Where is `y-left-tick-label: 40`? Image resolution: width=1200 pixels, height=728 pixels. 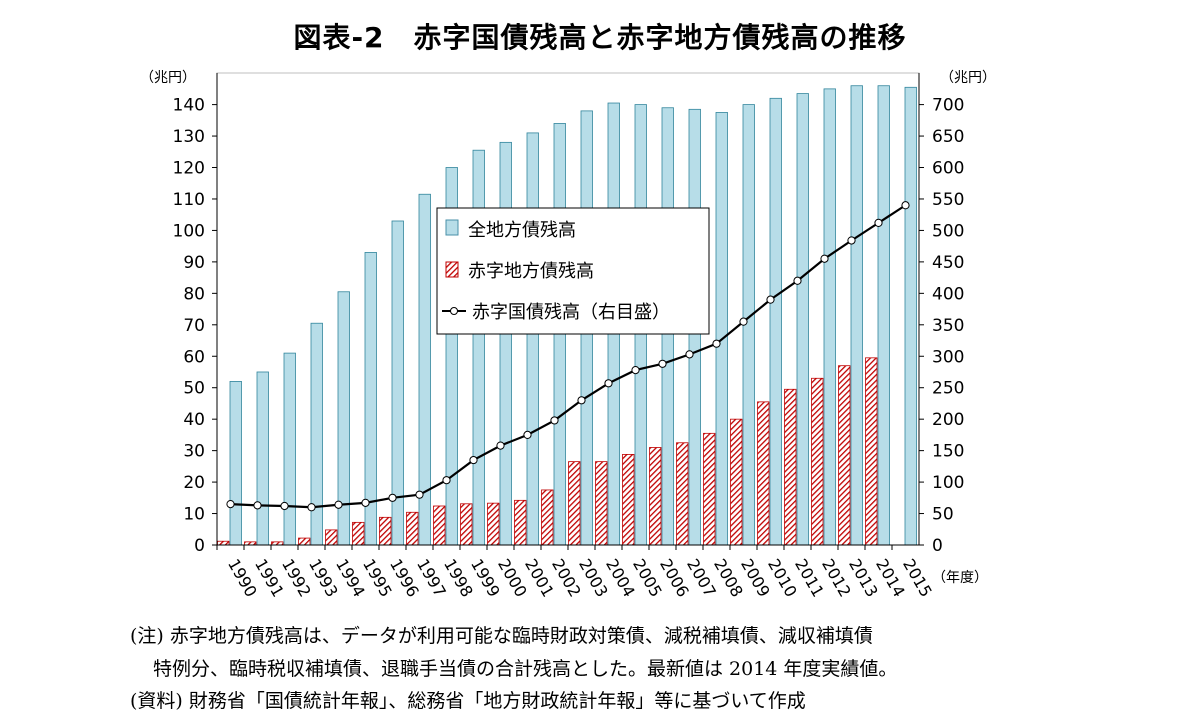
y-left-tick-label: 40 is located at coordinates (194, 420).